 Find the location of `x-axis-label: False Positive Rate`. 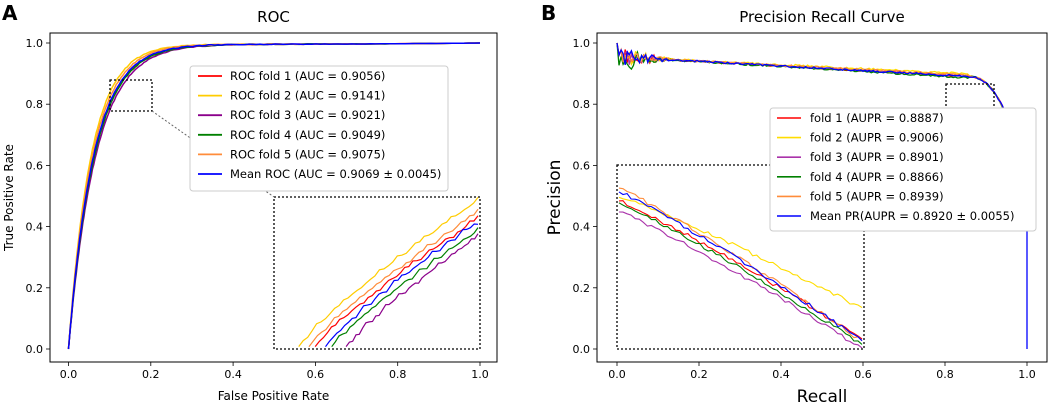

x-axis-label: False Positive Rate is located at coordinates (274, 396).